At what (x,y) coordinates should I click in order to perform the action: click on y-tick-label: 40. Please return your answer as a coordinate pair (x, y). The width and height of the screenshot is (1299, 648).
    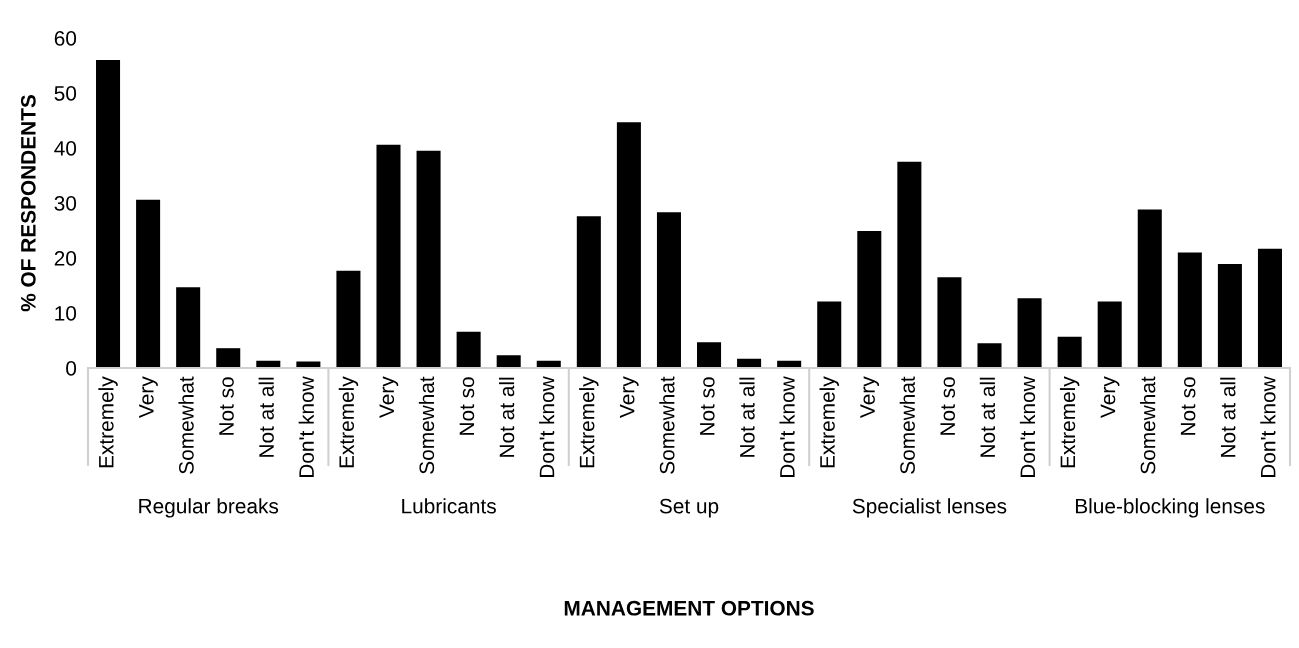
    Looking at the image, I should click on (65, 148).